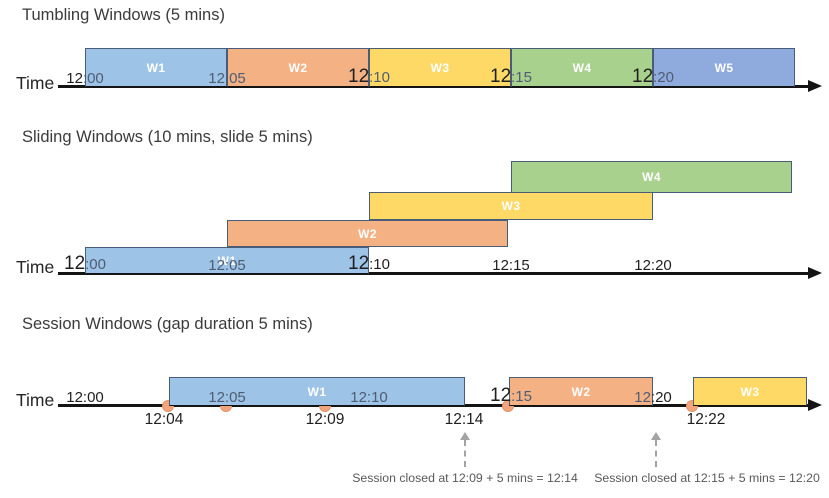  What do you see at coordinates (706, 419) in the screenshot?
I see `event-time-label: 12:22` at bounding box center [706, 419].